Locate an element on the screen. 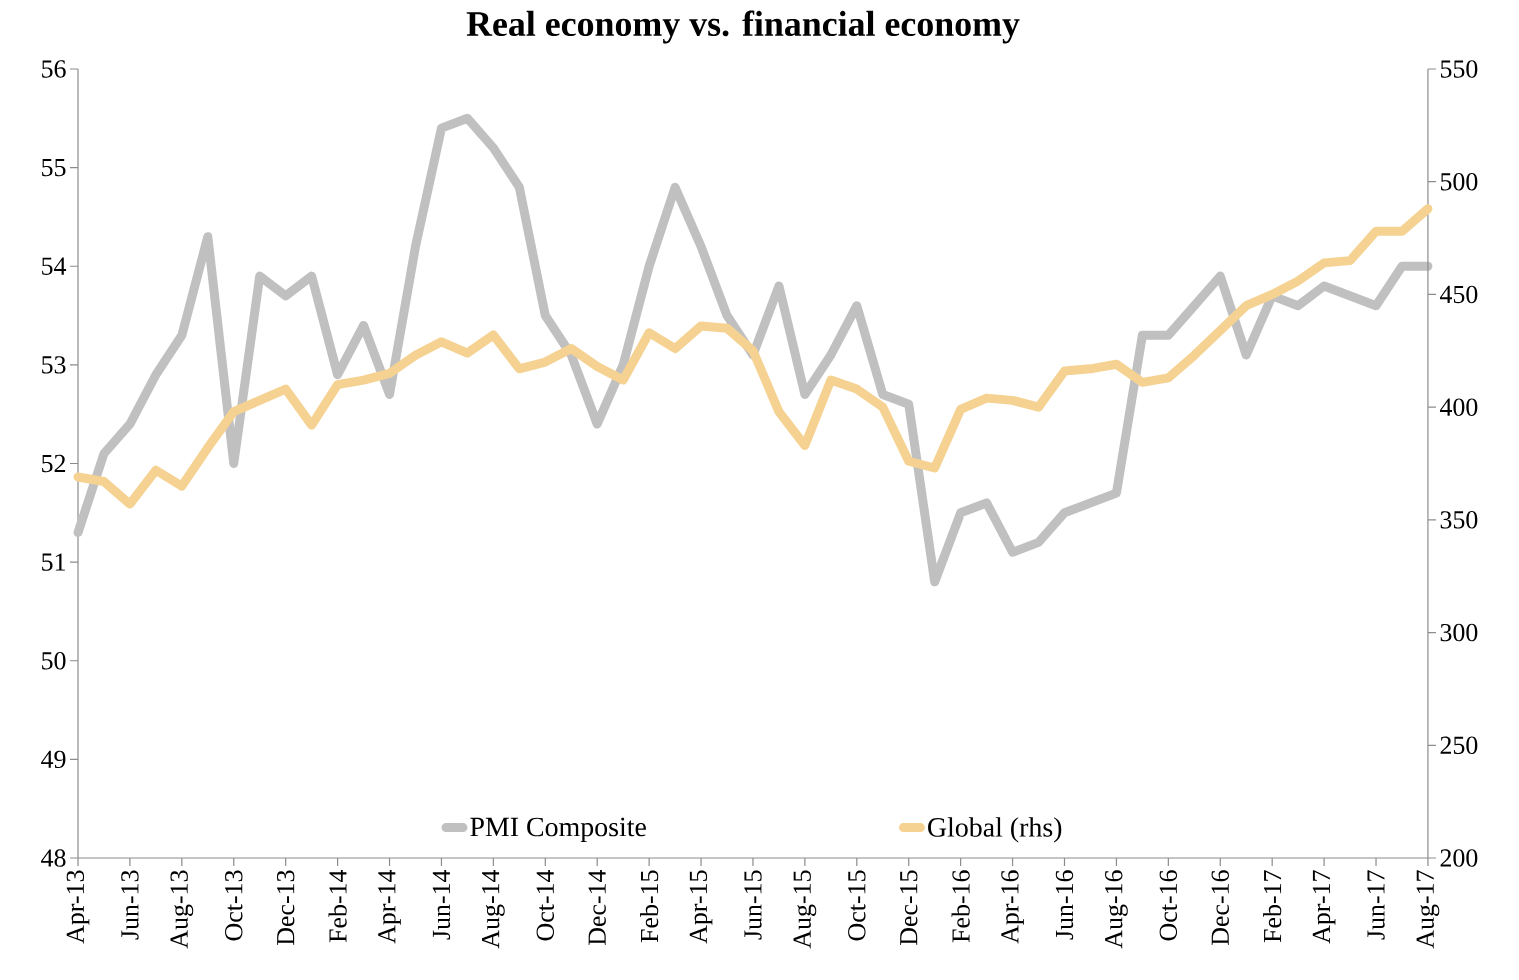 The image size is (1519, 980). x-tick-label: Oct-14 is located at coordinates (545, 905).